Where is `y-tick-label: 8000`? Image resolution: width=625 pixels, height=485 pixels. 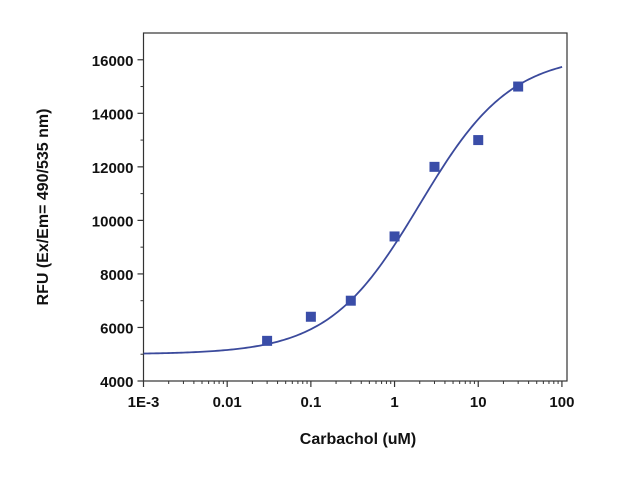
y-tick-label: 8000 is located at coordinates (116, 275).